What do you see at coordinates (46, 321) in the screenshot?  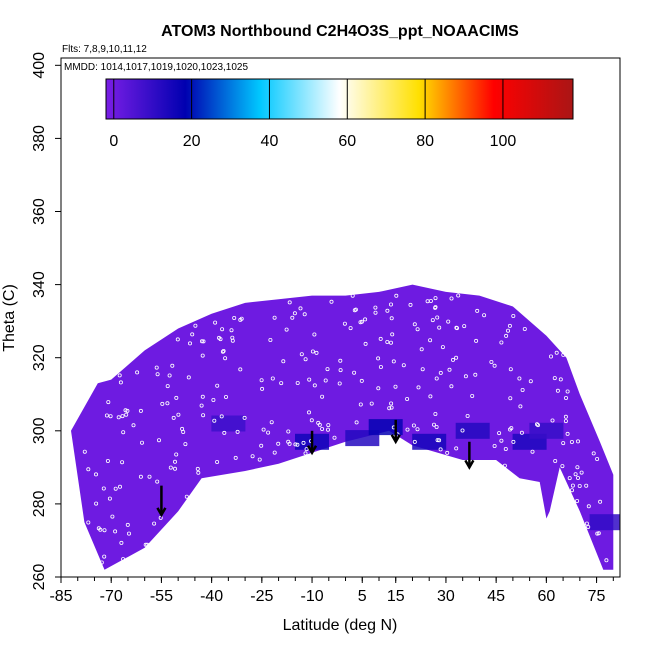 I see `y-axis: 260 280 300 320 340 360 380 400` at bounding box center [46, 321].